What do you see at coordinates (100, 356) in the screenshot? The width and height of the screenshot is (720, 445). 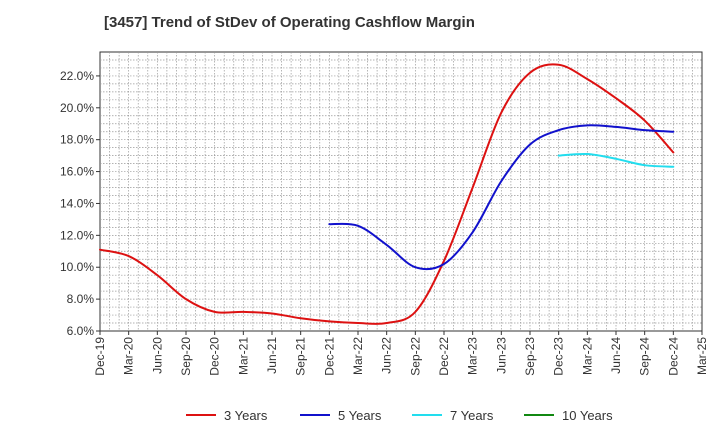 I see `x-tick-label: Dec-19` at bounding box center [100, 356].